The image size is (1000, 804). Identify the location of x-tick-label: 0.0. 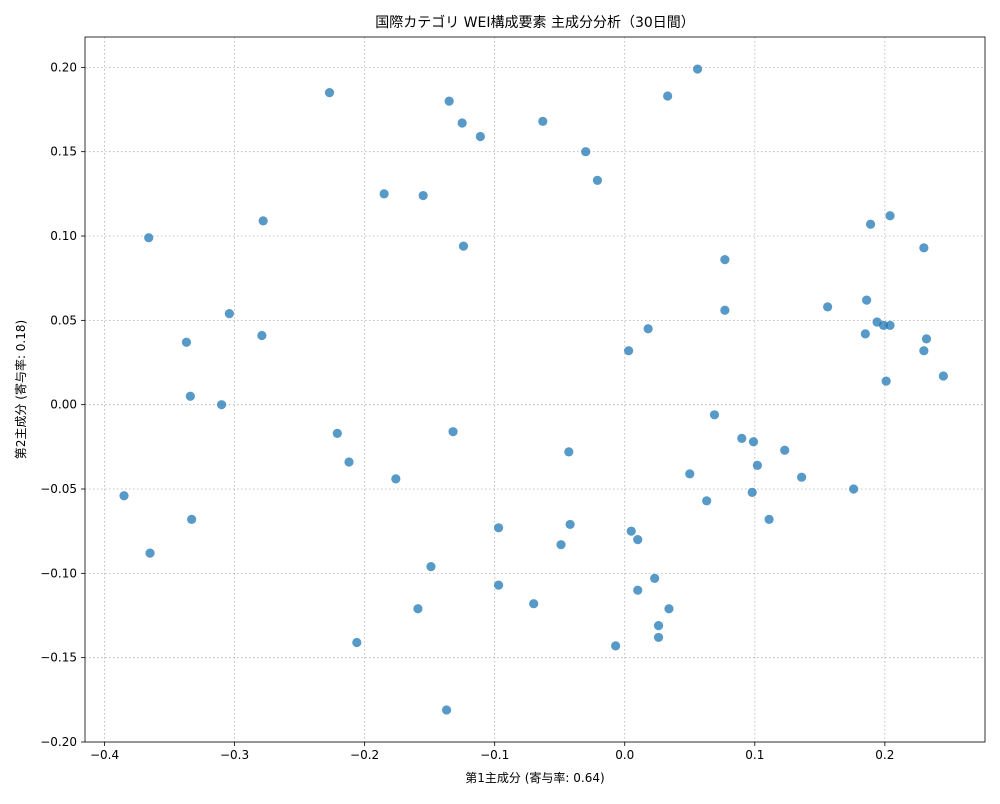
(624, 755).